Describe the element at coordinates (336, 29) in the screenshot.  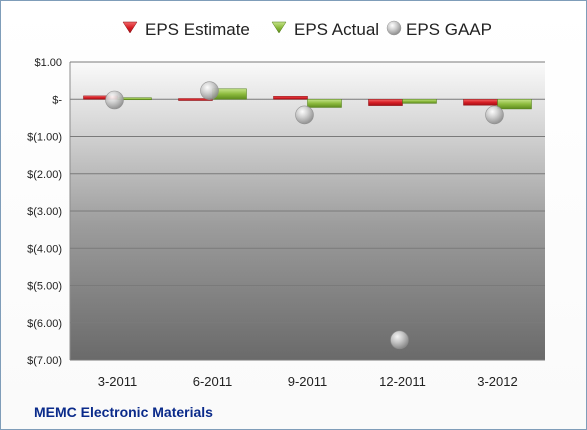
I see `legend-label-eps-actual: EPS Actual` at that location.